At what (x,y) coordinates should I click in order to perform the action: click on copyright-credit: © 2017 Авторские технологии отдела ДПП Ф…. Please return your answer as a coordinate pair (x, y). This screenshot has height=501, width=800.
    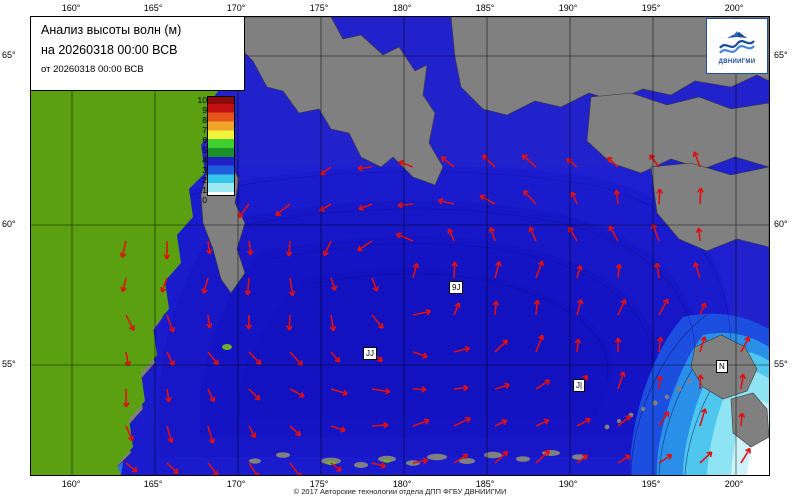
    Looking at the image, I should click on (400, 491).